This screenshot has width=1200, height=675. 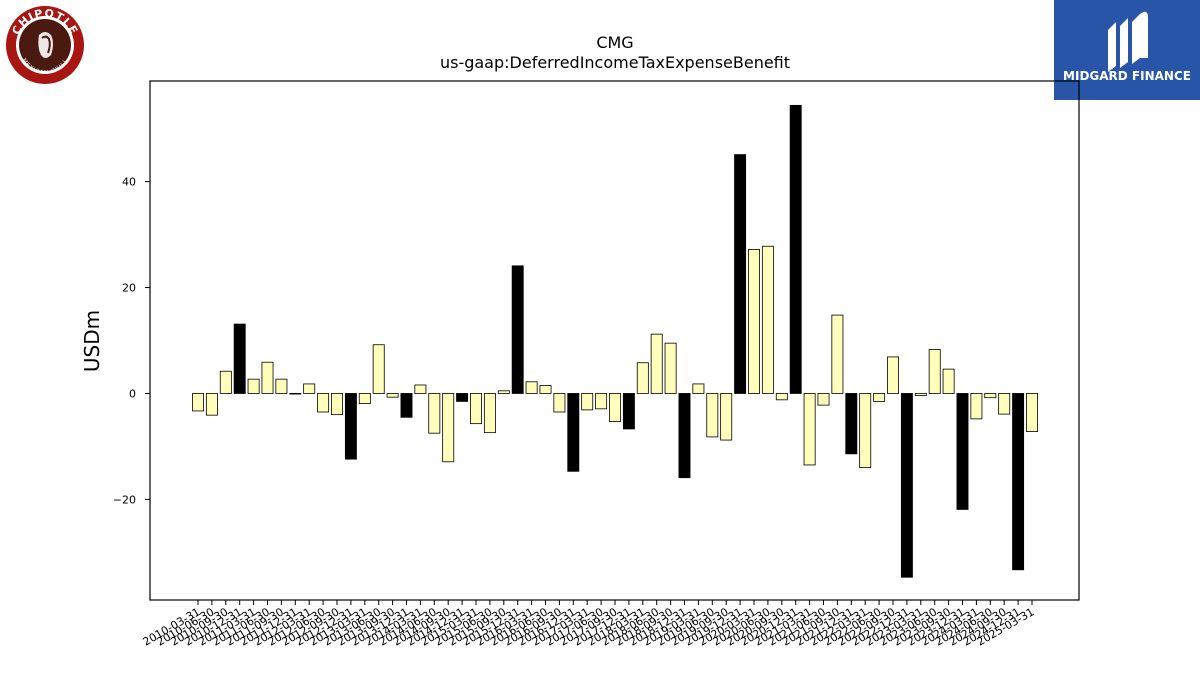 I want to click on chart-subtitle: us-gaap:DeferredIncomeTaxExpenseBenefit, so click(x=615, y=62).